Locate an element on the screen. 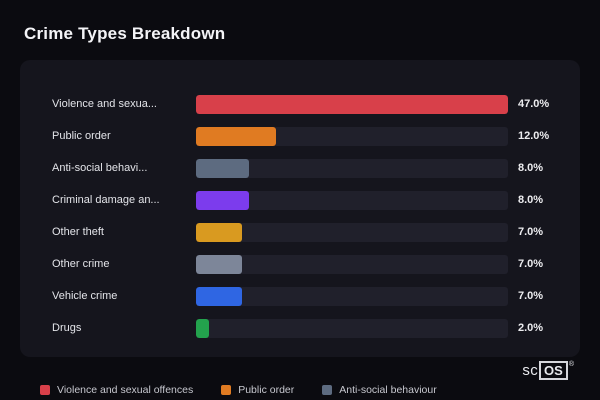  chart-row: Anti-social behavi... 8.0% is located at coordinates (300, 168).